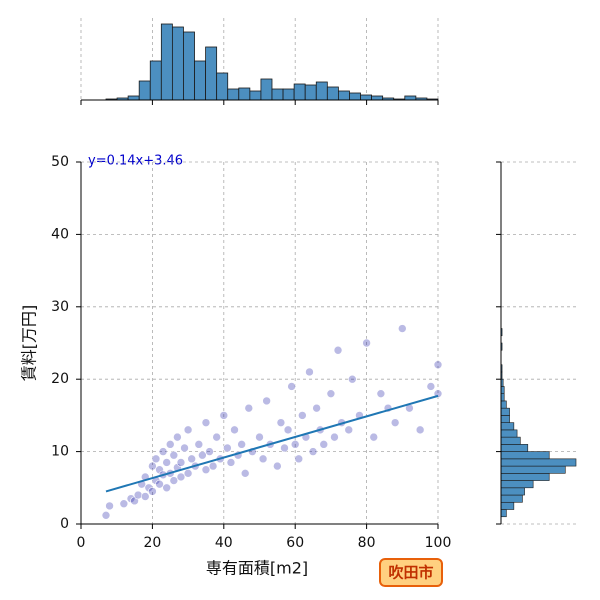 This screenshot has height=600, width=600. What do you see at coordinates (60, 452) in the screenshot?
I see `y-tick-label: 10` at bounding box center [60, 452].